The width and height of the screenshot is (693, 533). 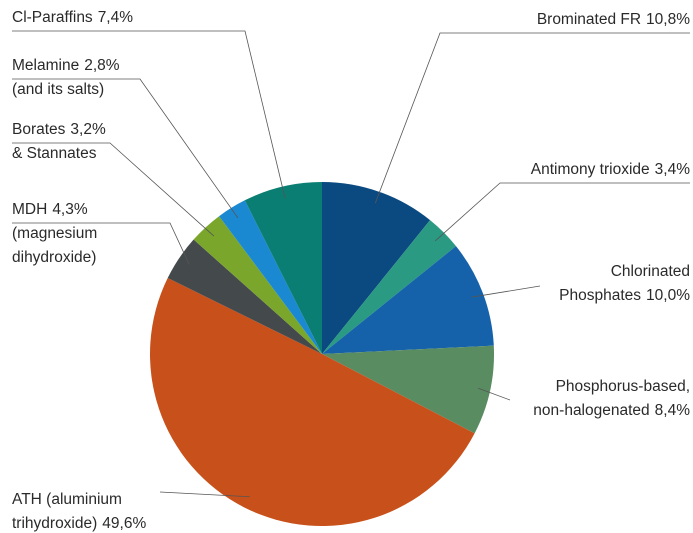 I want to click on label-line: & Stannates, so click(x=54, y=153).